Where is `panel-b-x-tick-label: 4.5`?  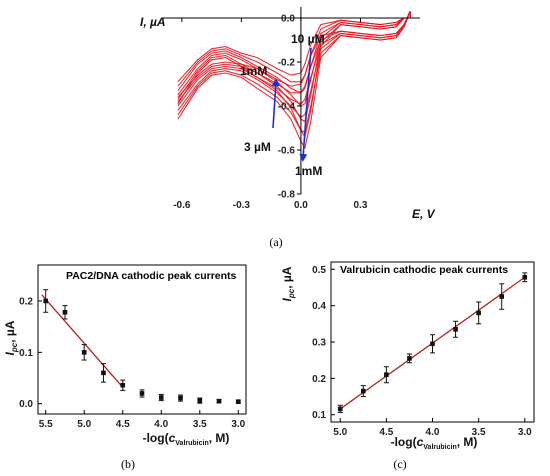 panel-b-x-tick-label: 4.5 is located at coordinates (123, 424).